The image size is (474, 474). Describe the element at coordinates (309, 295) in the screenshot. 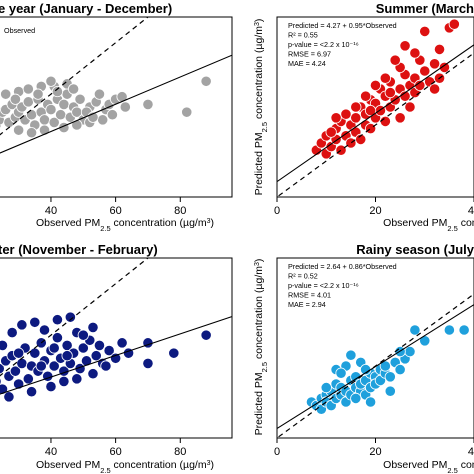

I see `stat-line: RMSE = 4.01` at that location.